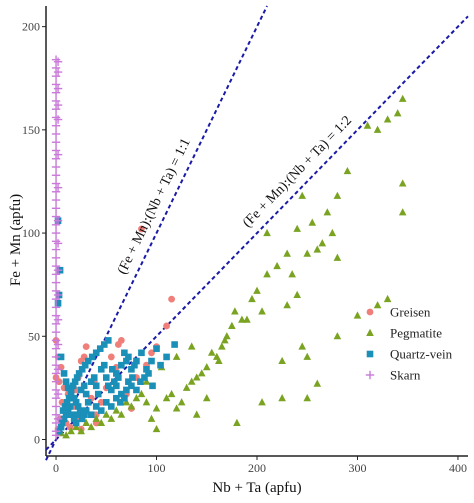 This screenshot has width=474, height=503. Describe the element at coordinates (16, 240) in the screenshot. I see `y-axis-label: Fe + Mn (apfu)` at that location.